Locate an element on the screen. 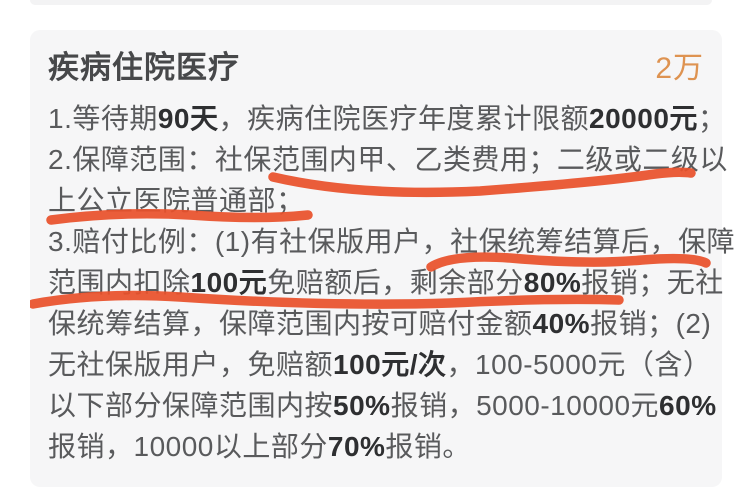  text-line: 保统筹结算，保障范围内按可赔付金额40%报销；(2) is located at coordinates (379, 323).